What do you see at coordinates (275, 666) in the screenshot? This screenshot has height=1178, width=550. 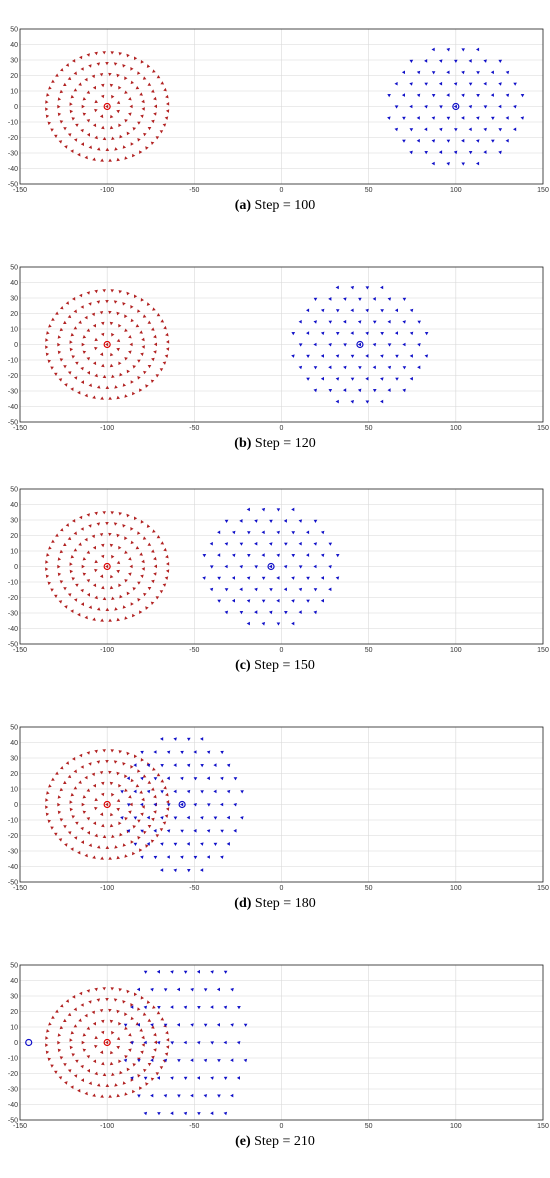 I see `panel-caption: (c) Step = 150` at bounding box center [275, 666].